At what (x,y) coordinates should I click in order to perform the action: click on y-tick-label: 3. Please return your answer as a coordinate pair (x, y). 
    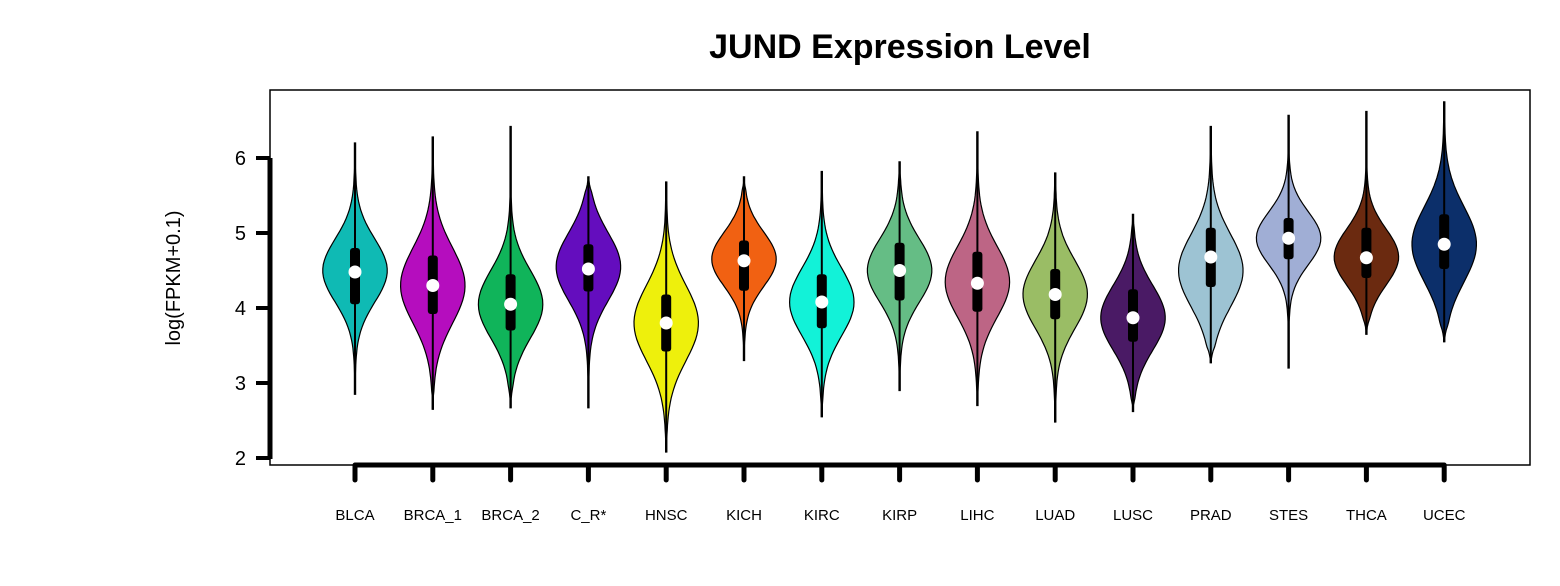
    Looking at the image, I should click on (240, 384).